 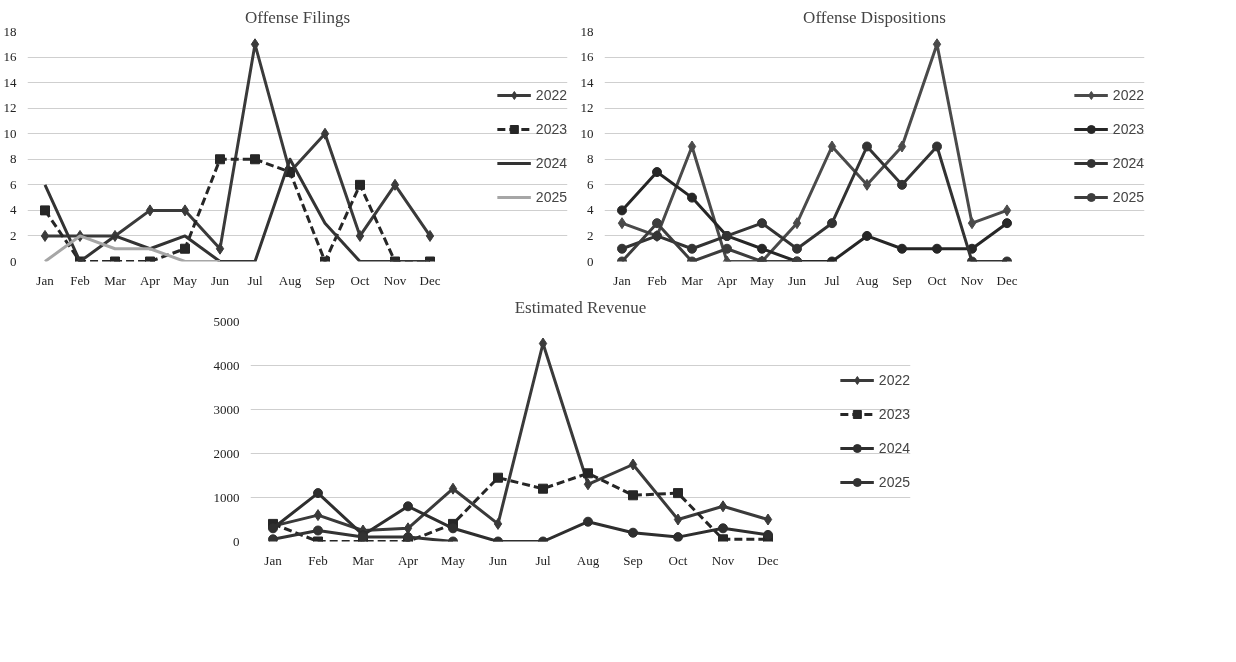 What do you see at coordinates (226, 365) in the screenshot?
I see `y-tick-label: 4000` at bounding box center [226, 365].